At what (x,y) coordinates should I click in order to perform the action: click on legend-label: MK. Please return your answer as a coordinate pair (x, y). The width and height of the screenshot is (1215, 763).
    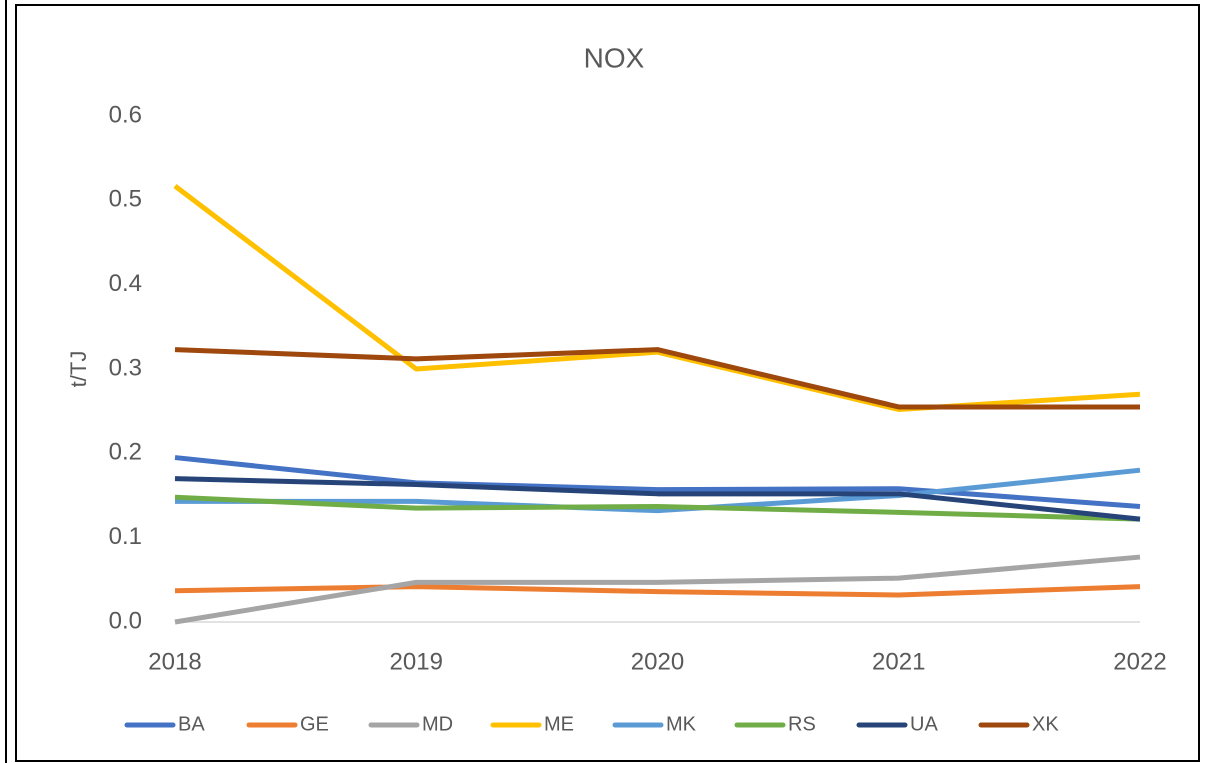
    Looking at the image, I should click on (681, 724).